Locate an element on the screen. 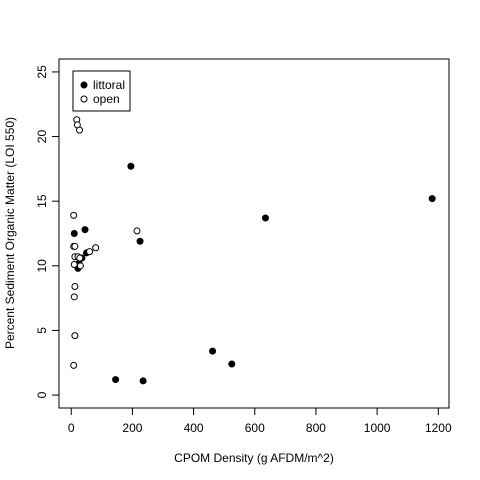  y-tick-label: 10 is located at coordinates (42, 266).